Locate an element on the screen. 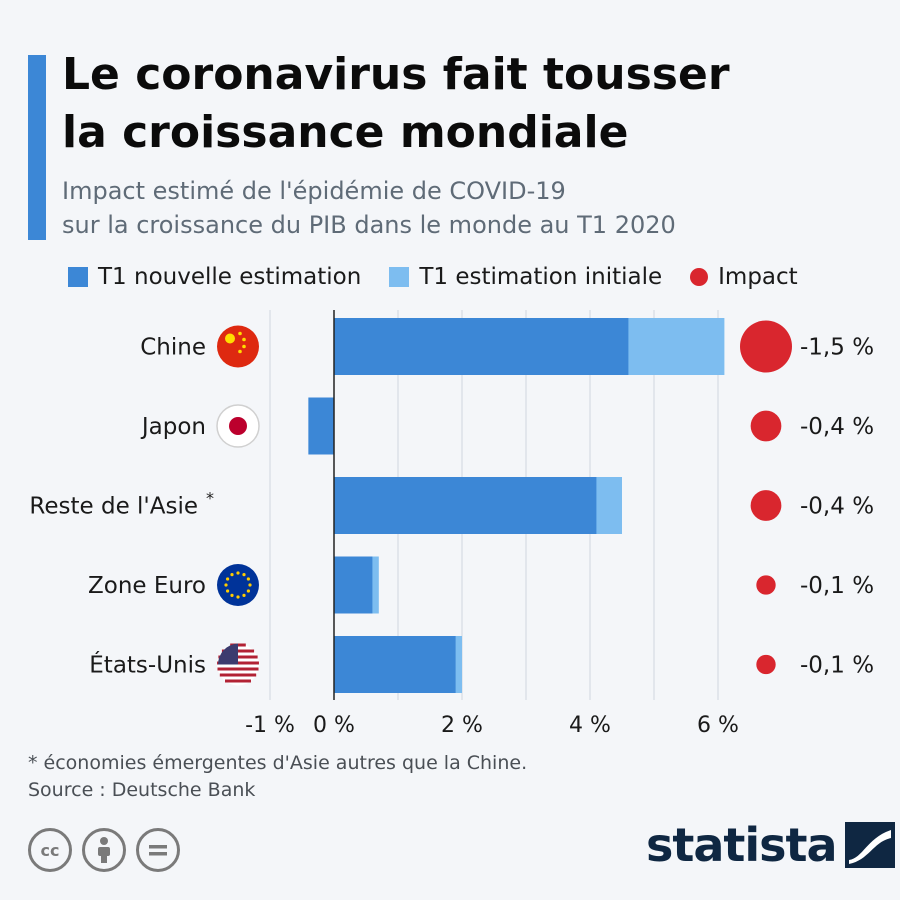  us-flag-canton is located at coordinates (227, 654).